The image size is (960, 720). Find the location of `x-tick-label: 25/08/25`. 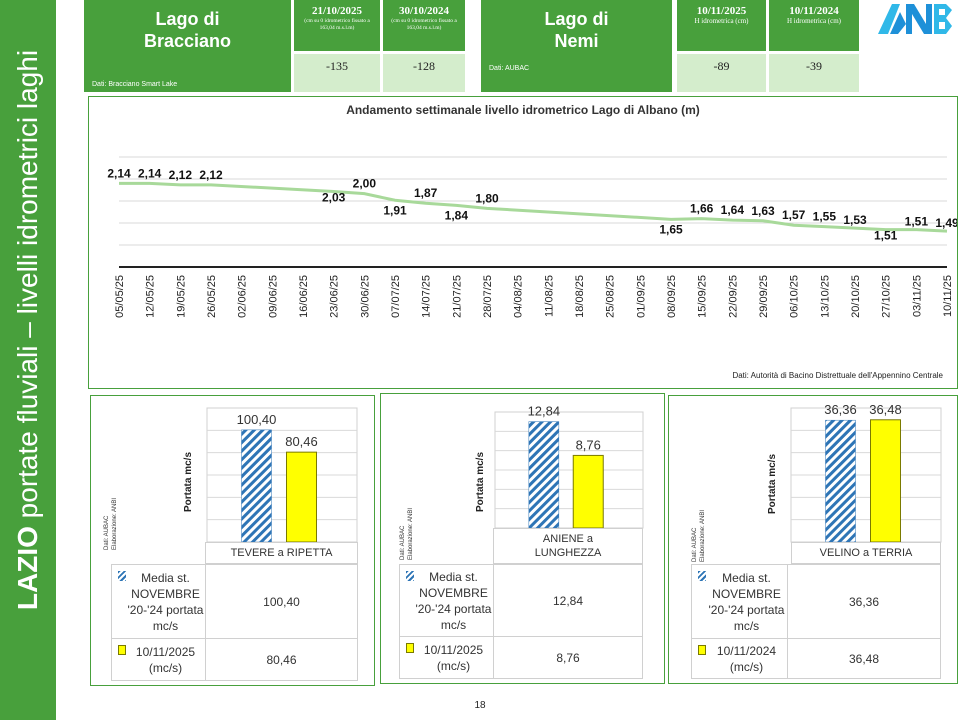

x-tick-label: 25/08/25 is located at coordinates (611, 296).